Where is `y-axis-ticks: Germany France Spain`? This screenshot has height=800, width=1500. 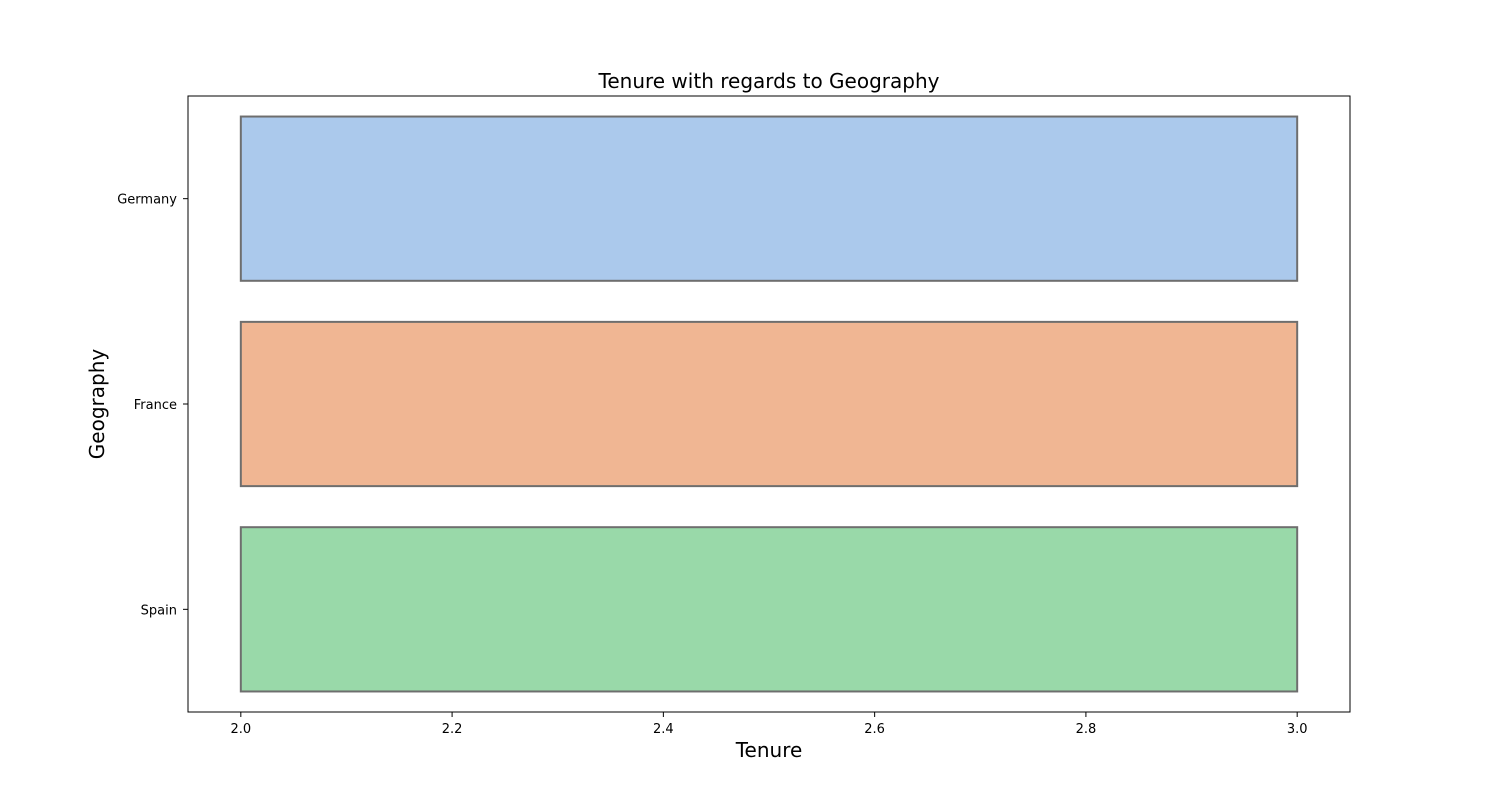
y-axis-ticks: Germany France Spain is located at coordinates (152, 405).